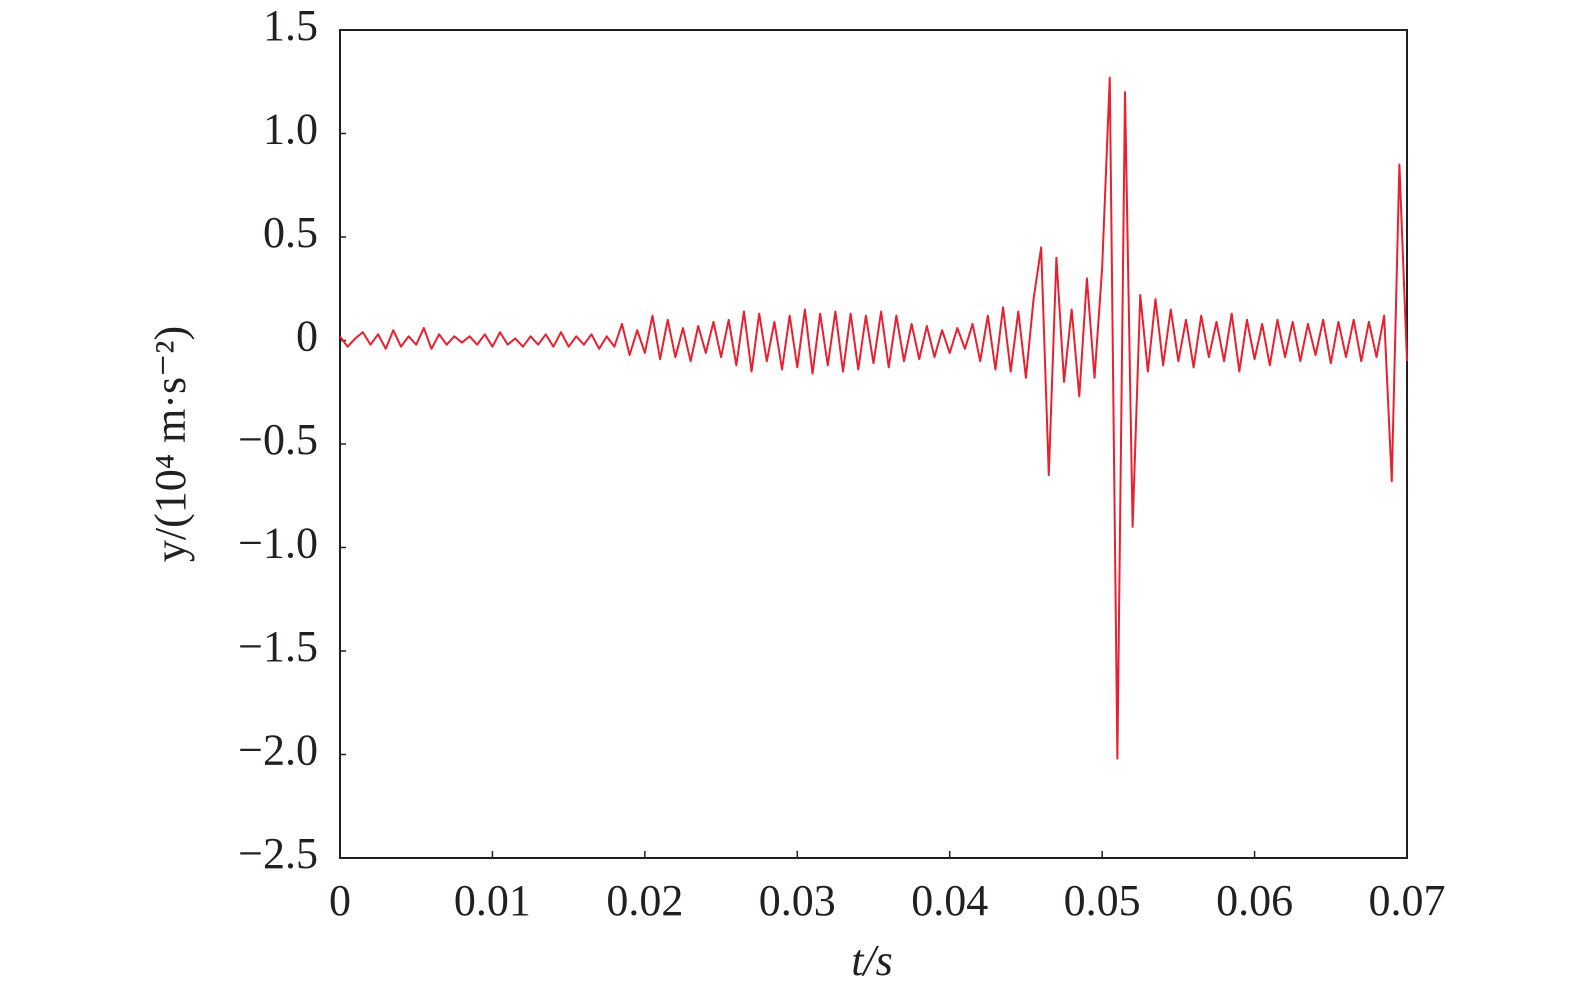 This screenshot has height=1002, width=1575. Describe the element at coordinates (872, 960) in the screenshot. I see `x-axis-label: t/s` at that location.